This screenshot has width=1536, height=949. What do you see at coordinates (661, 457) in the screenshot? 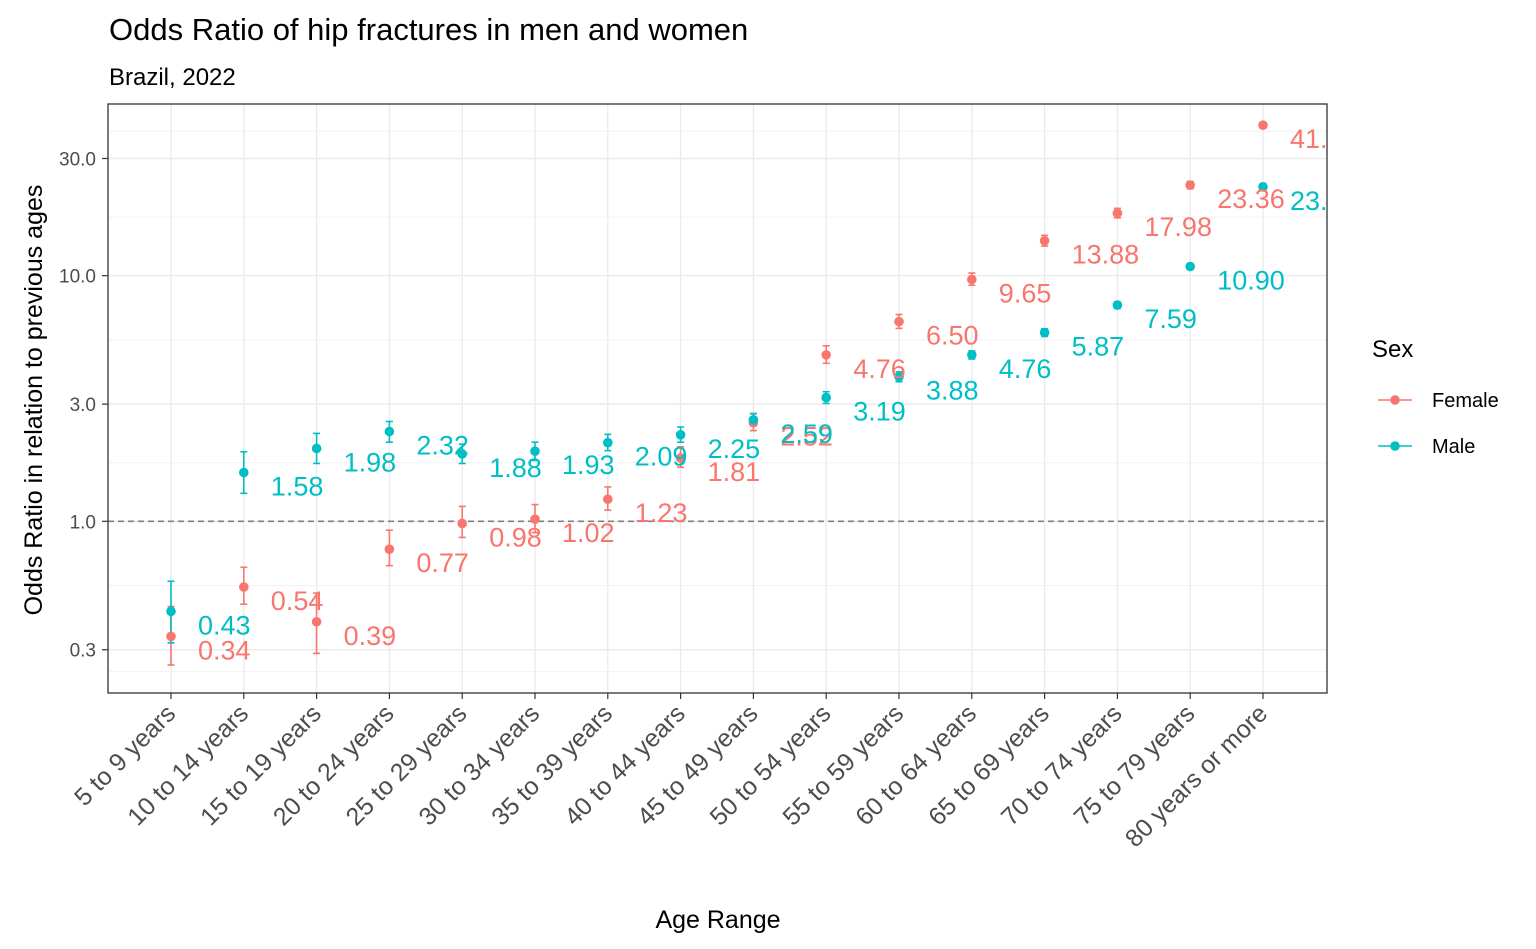
I see `data-label: 2.09` at bounding box center [661, 457].